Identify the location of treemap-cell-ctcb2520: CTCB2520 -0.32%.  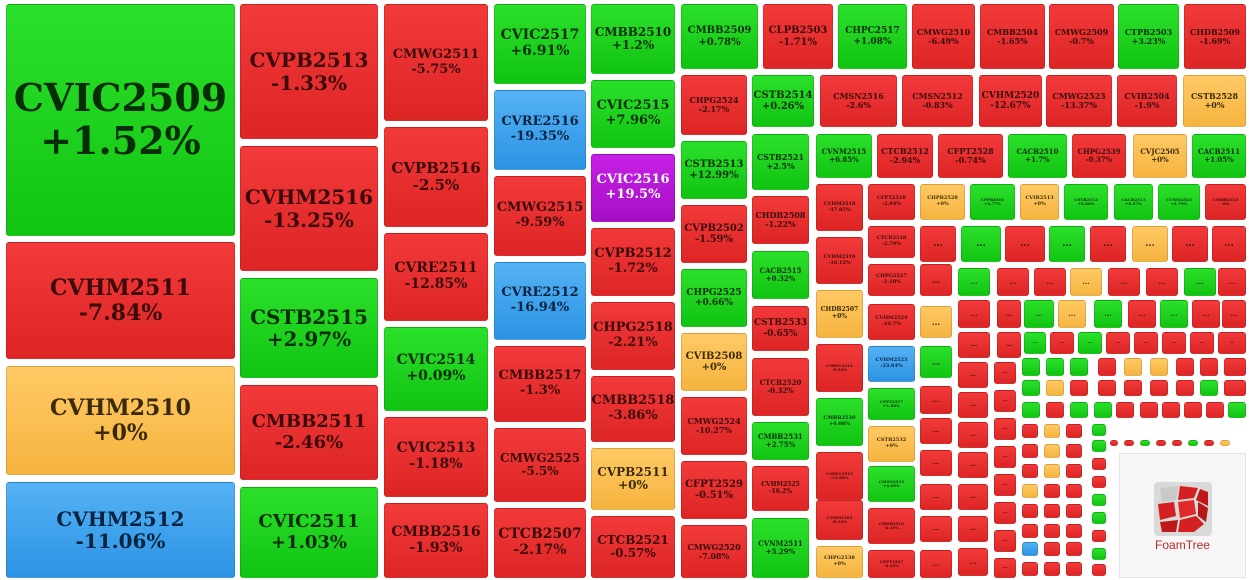
(780, 387).